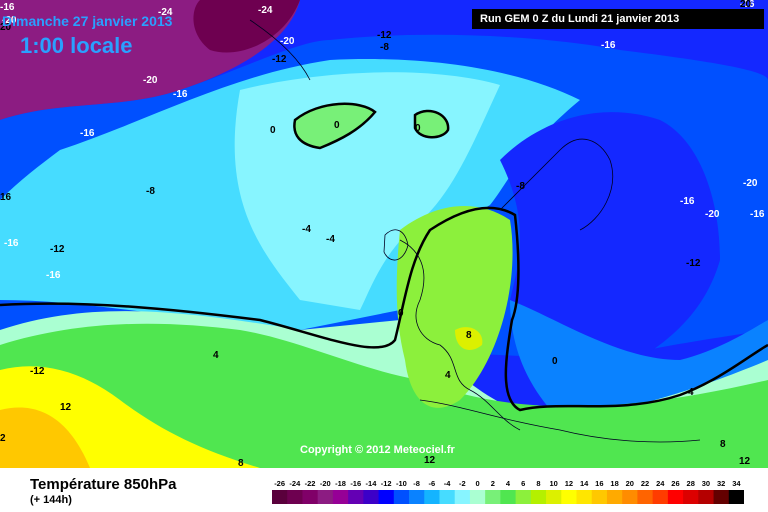 This screenshot has height=512, width=768. What do you see at coordinates (87, 21) in the screenshot?
I see `forecast-date: Dimanche 27 janvier 2013` at bounding box center [87, 21].